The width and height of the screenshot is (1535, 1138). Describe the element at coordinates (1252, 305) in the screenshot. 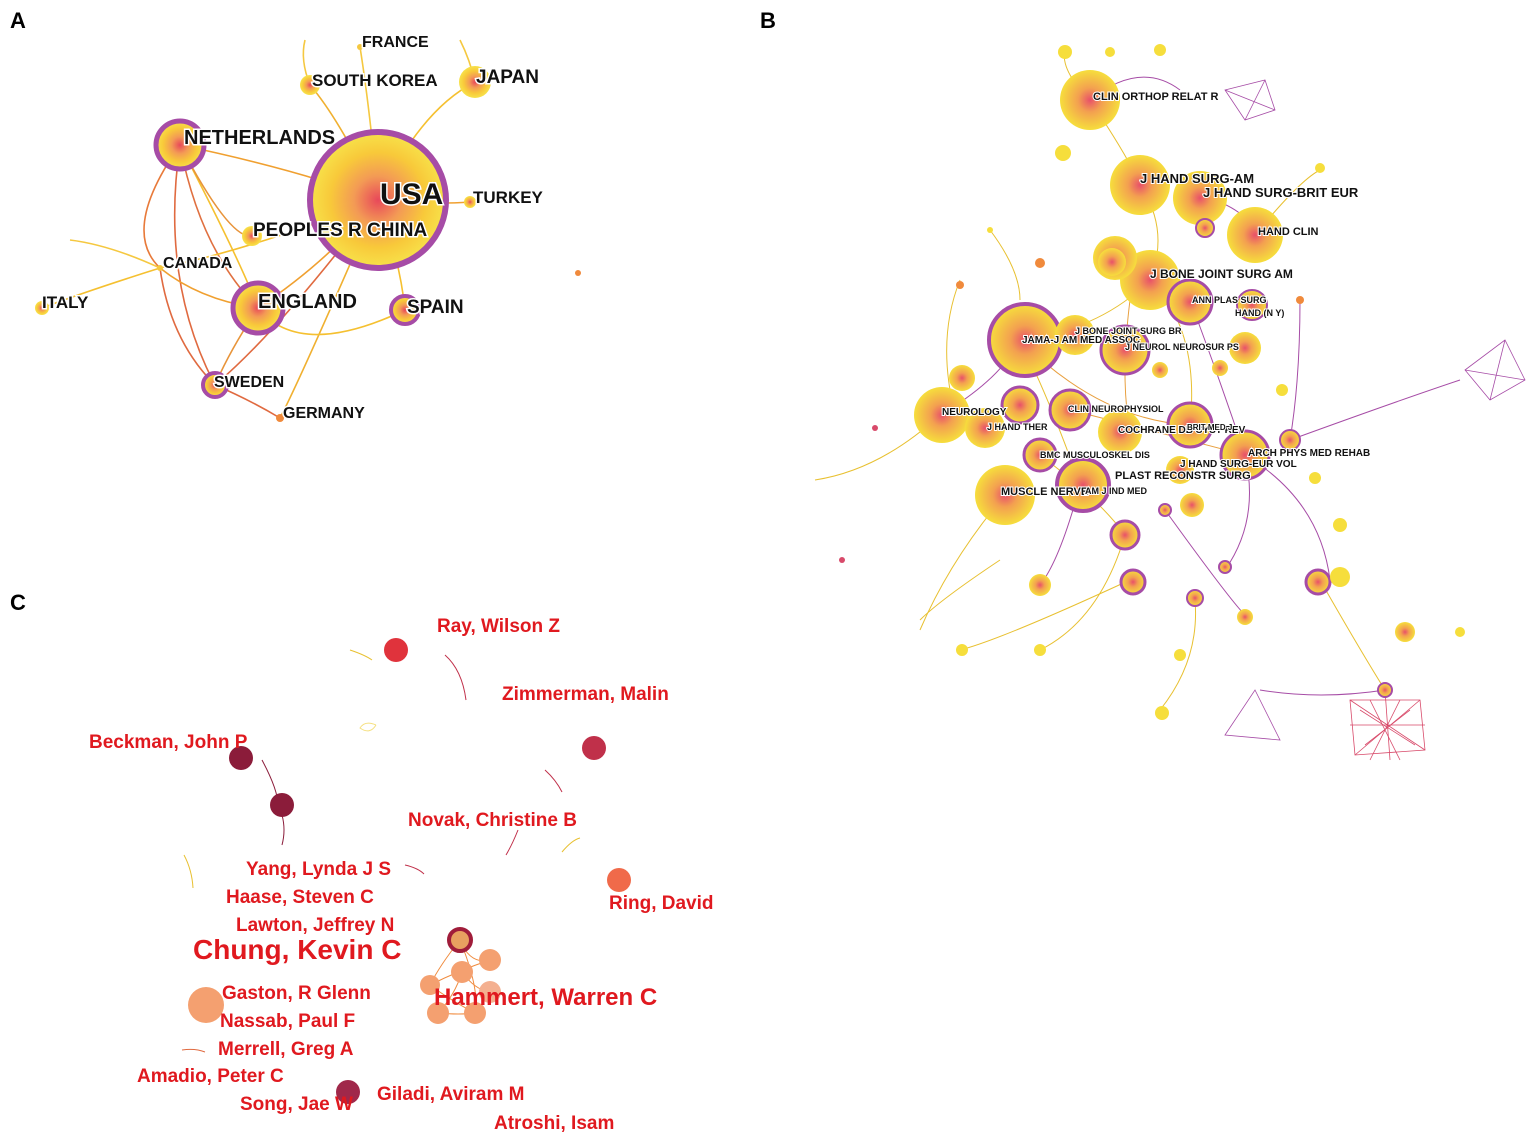

I see `node-hand-ny` at that location.